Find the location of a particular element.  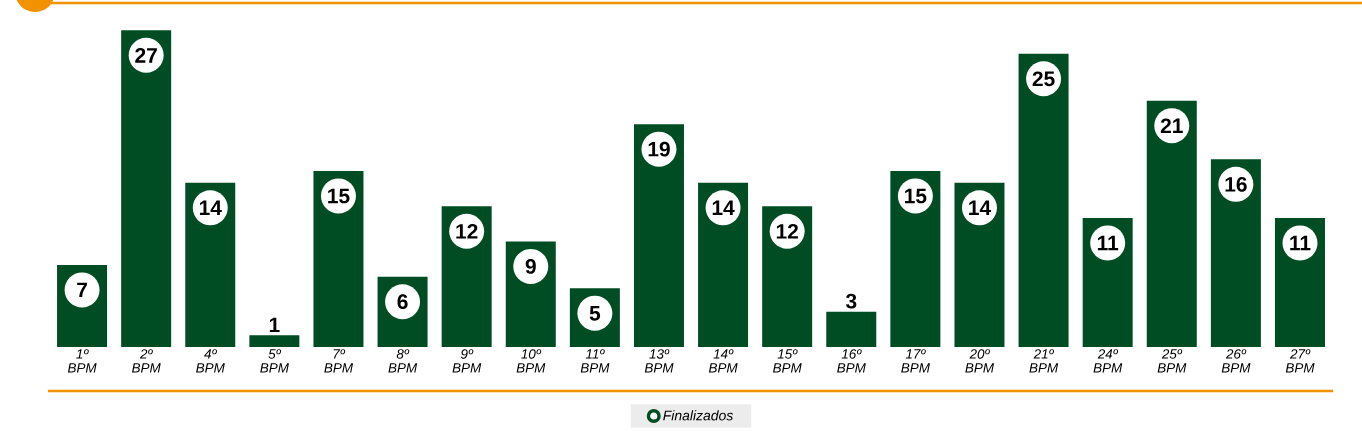

x-tick-label: 17º BPM is located at coordinates (915, 361).